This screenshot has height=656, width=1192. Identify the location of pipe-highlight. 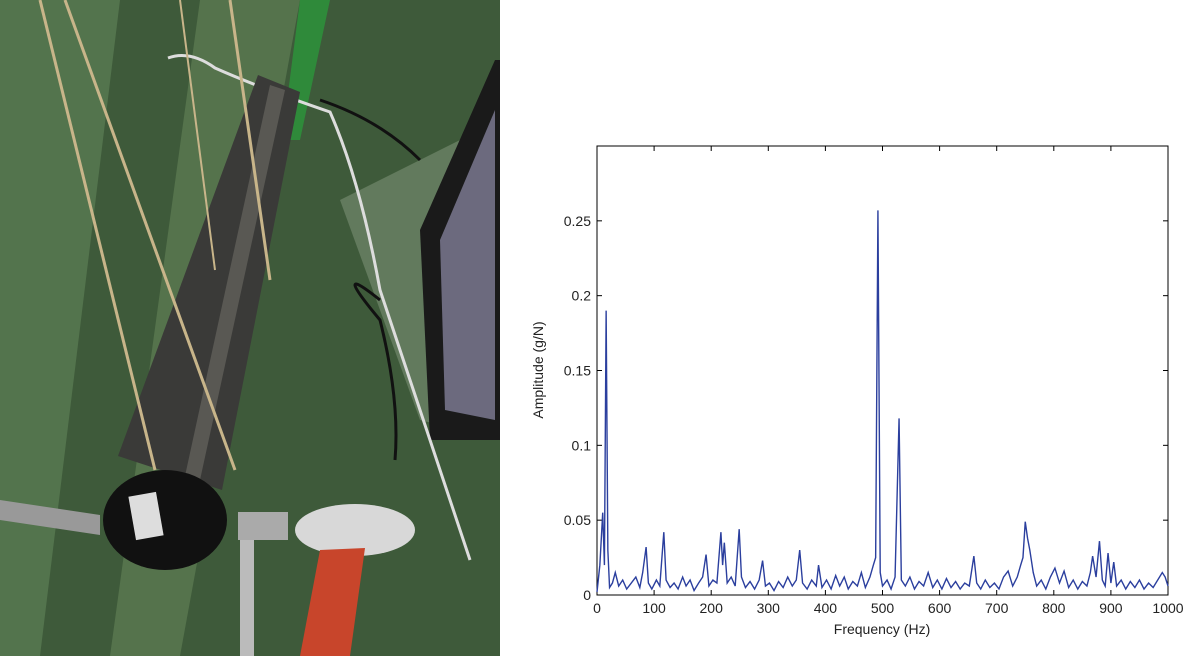
(235, 282).